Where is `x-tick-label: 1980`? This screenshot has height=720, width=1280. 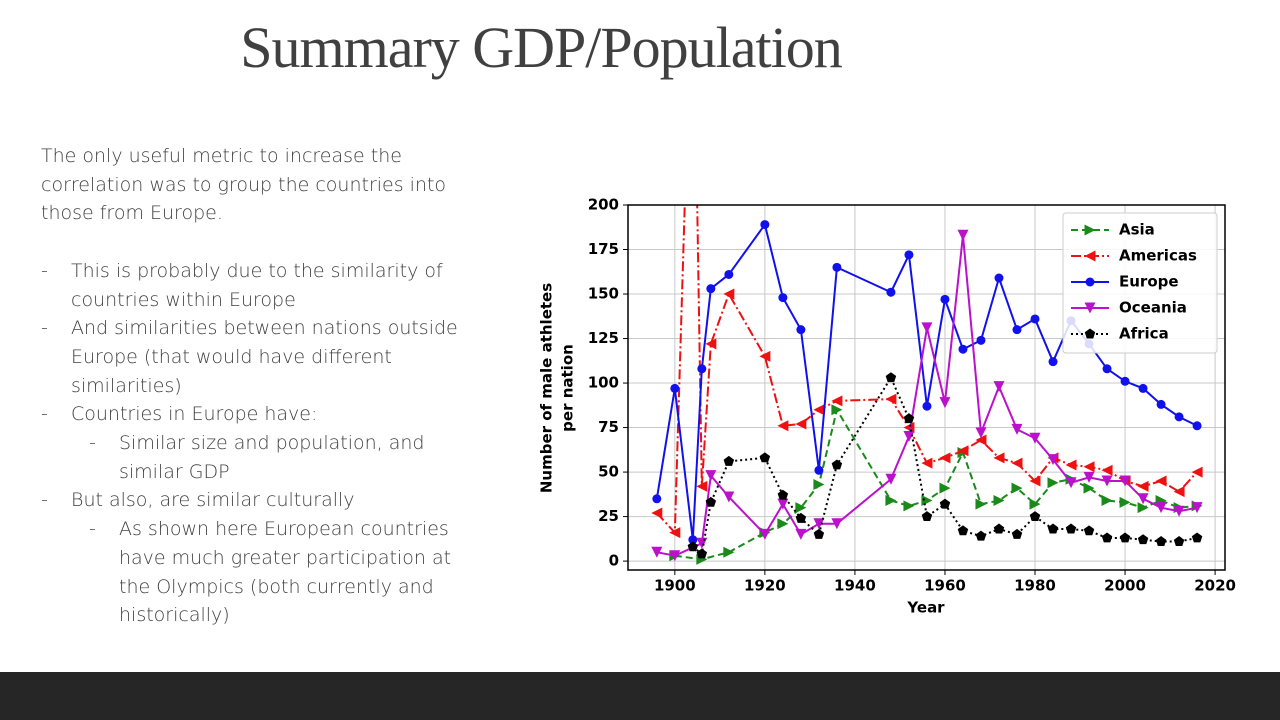
x-tick-label: 1980 is located at coordinates (1035, 586).